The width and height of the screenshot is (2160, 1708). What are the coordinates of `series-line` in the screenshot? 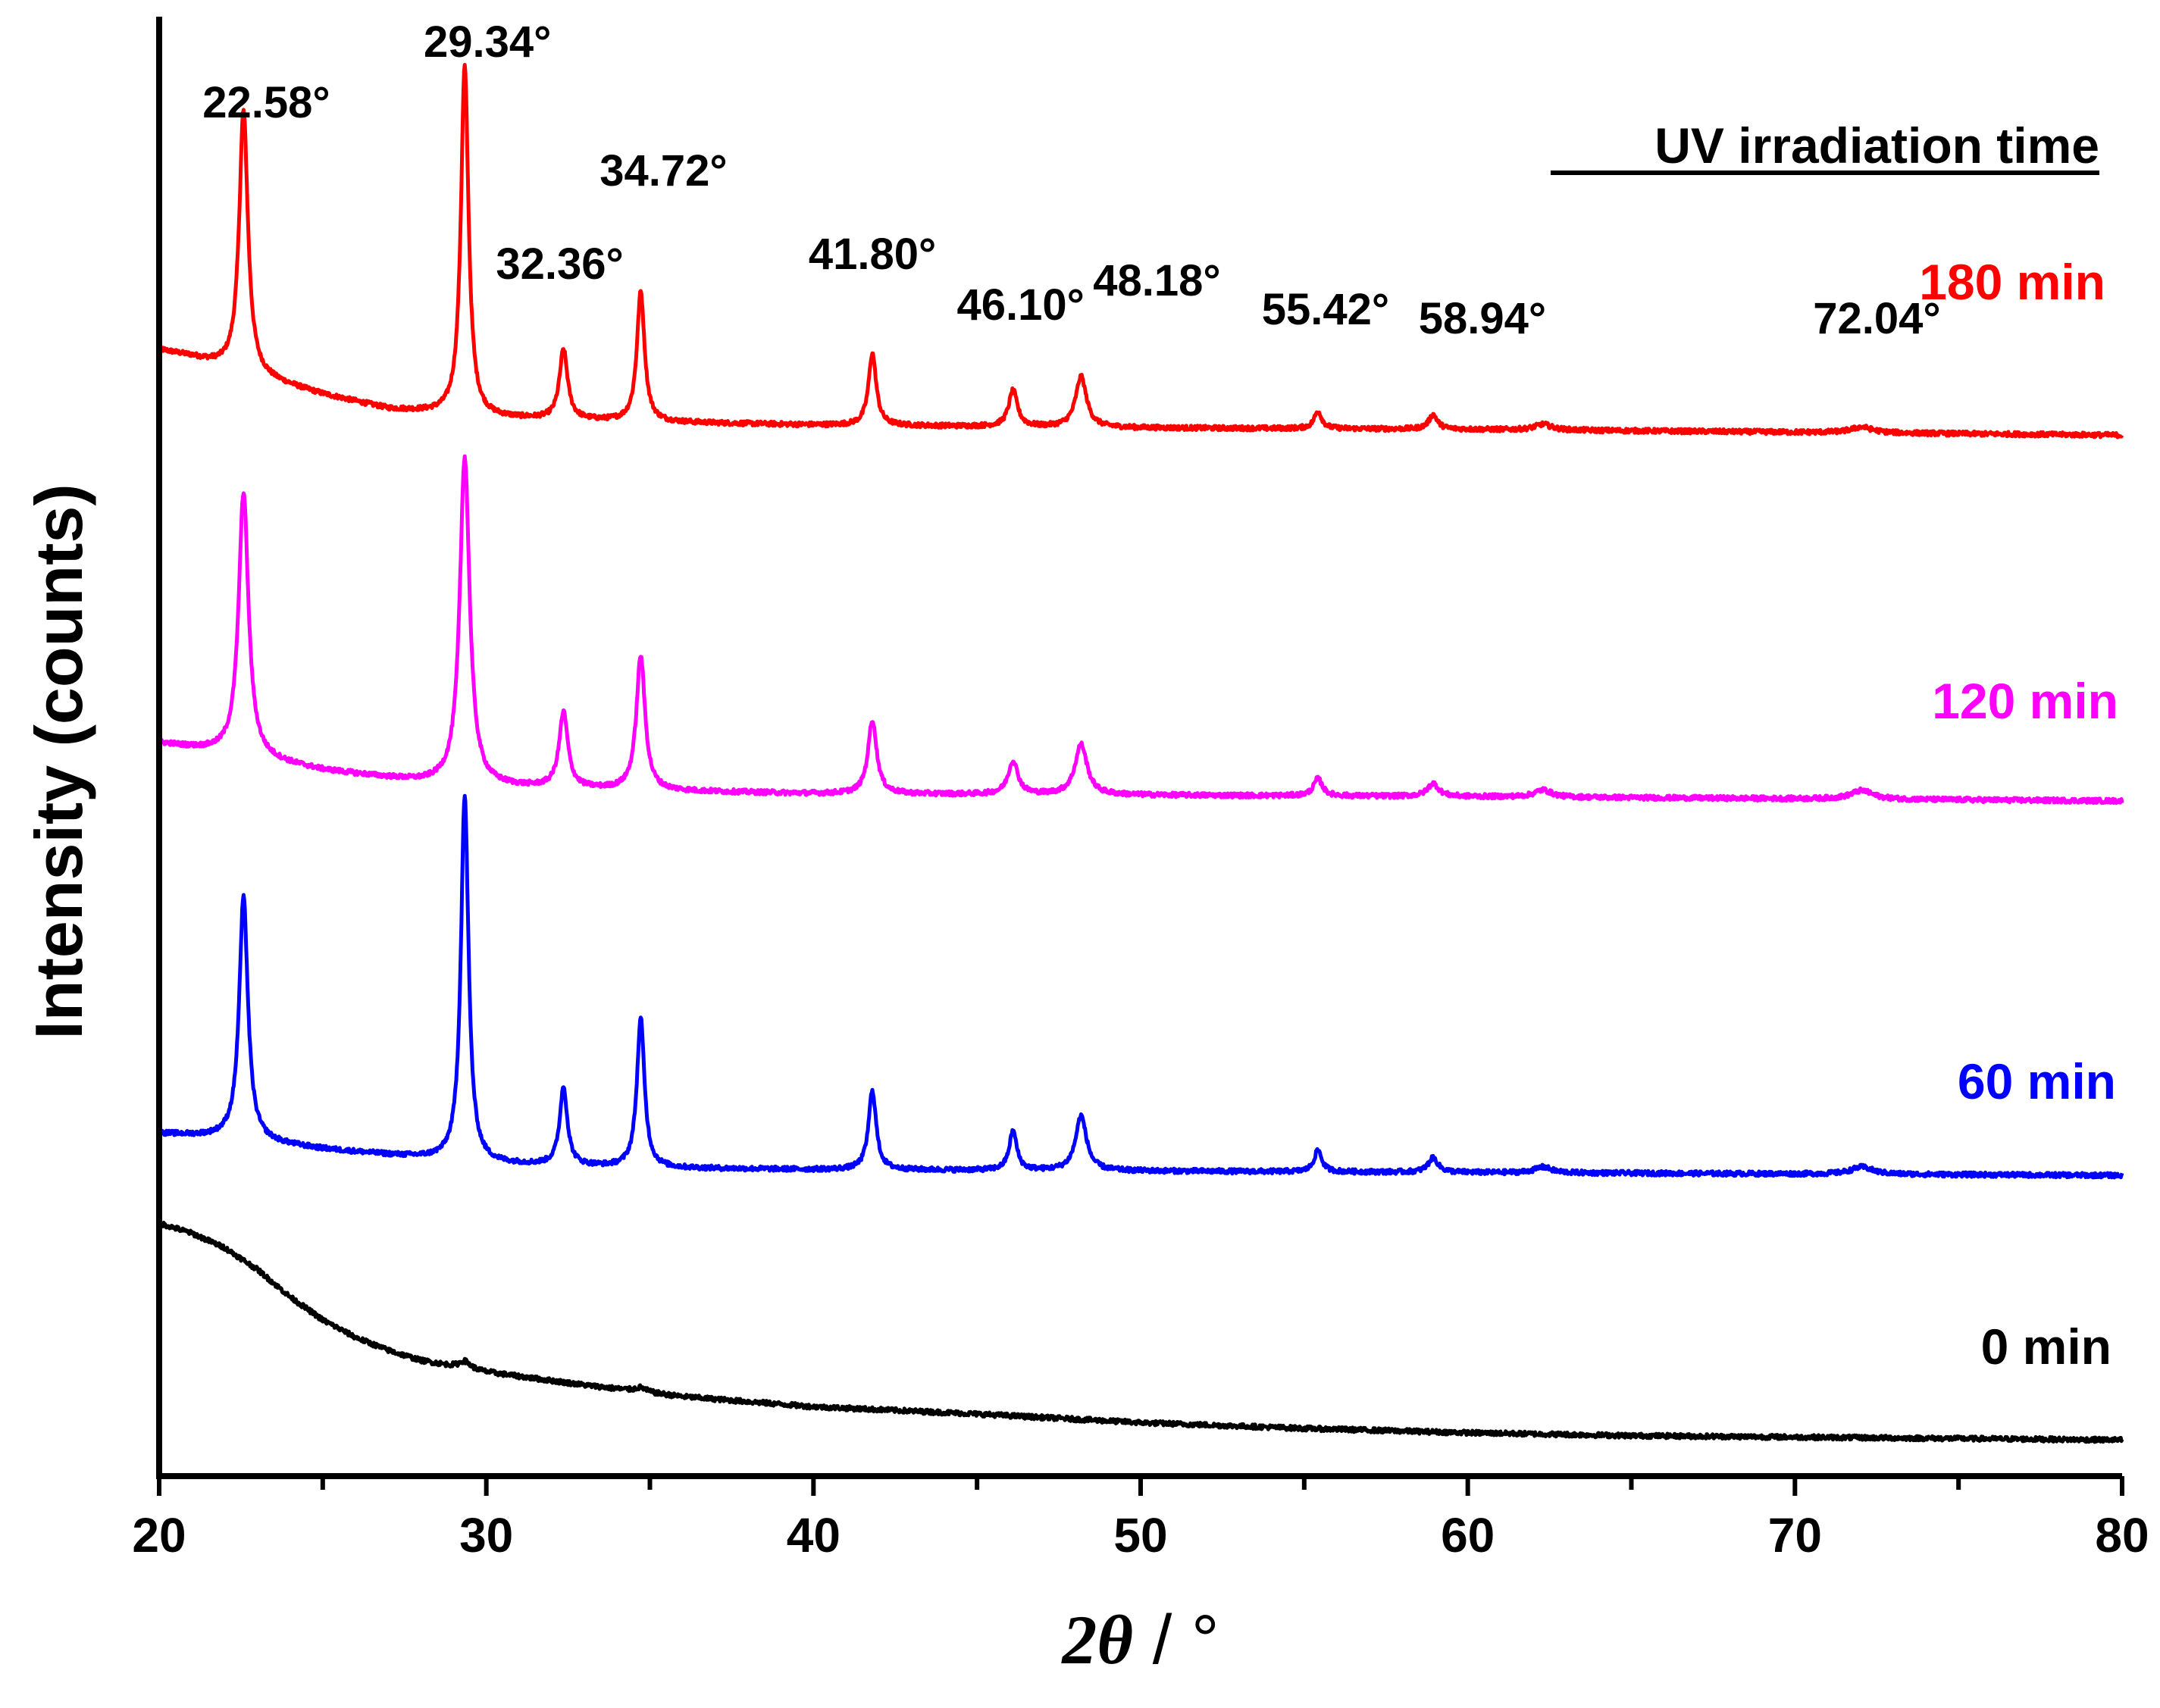 It's located at (1141, 1332).